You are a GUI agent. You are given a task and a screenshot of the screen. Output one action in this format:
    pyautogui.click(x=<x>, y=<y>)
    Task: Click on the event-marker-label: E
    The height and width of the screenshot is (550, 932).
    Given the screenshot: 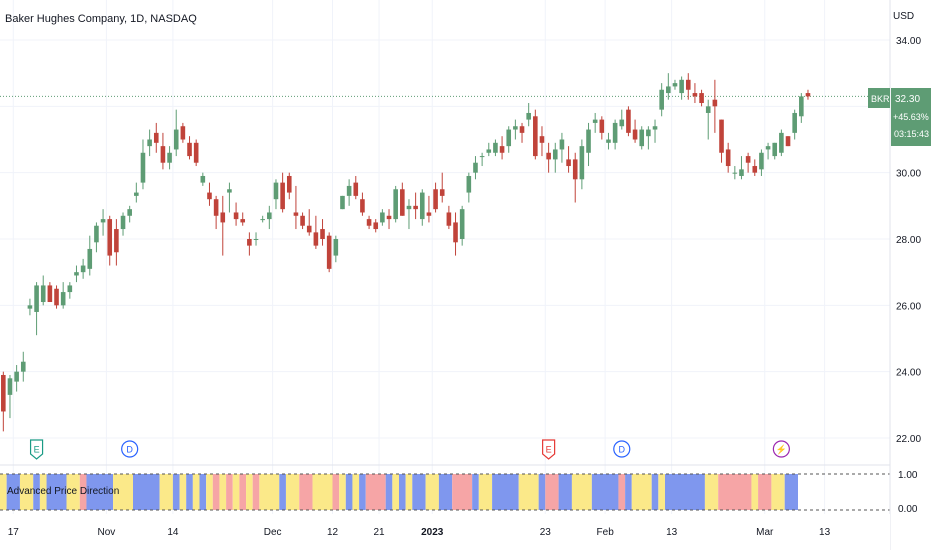 What is the action you would take?
    pyautogui.click(x=37, y=450)
    